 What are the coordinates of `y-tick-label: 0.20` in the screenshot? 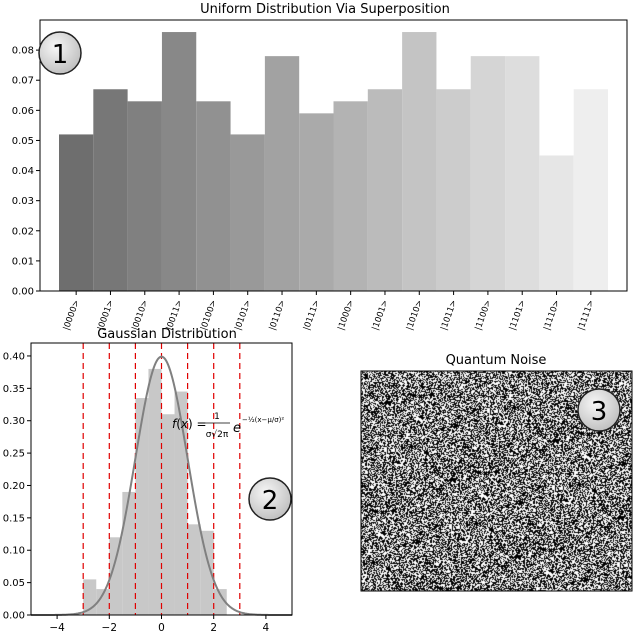 It's located at (14, 486).